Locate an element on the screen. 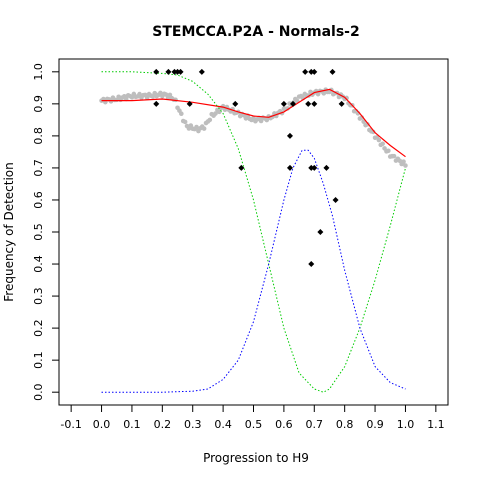 The width and height of the screenshot is (480, 480). chart-title: STEMCCA.P2A - Normals-2 is located at coordinates (255, 32).